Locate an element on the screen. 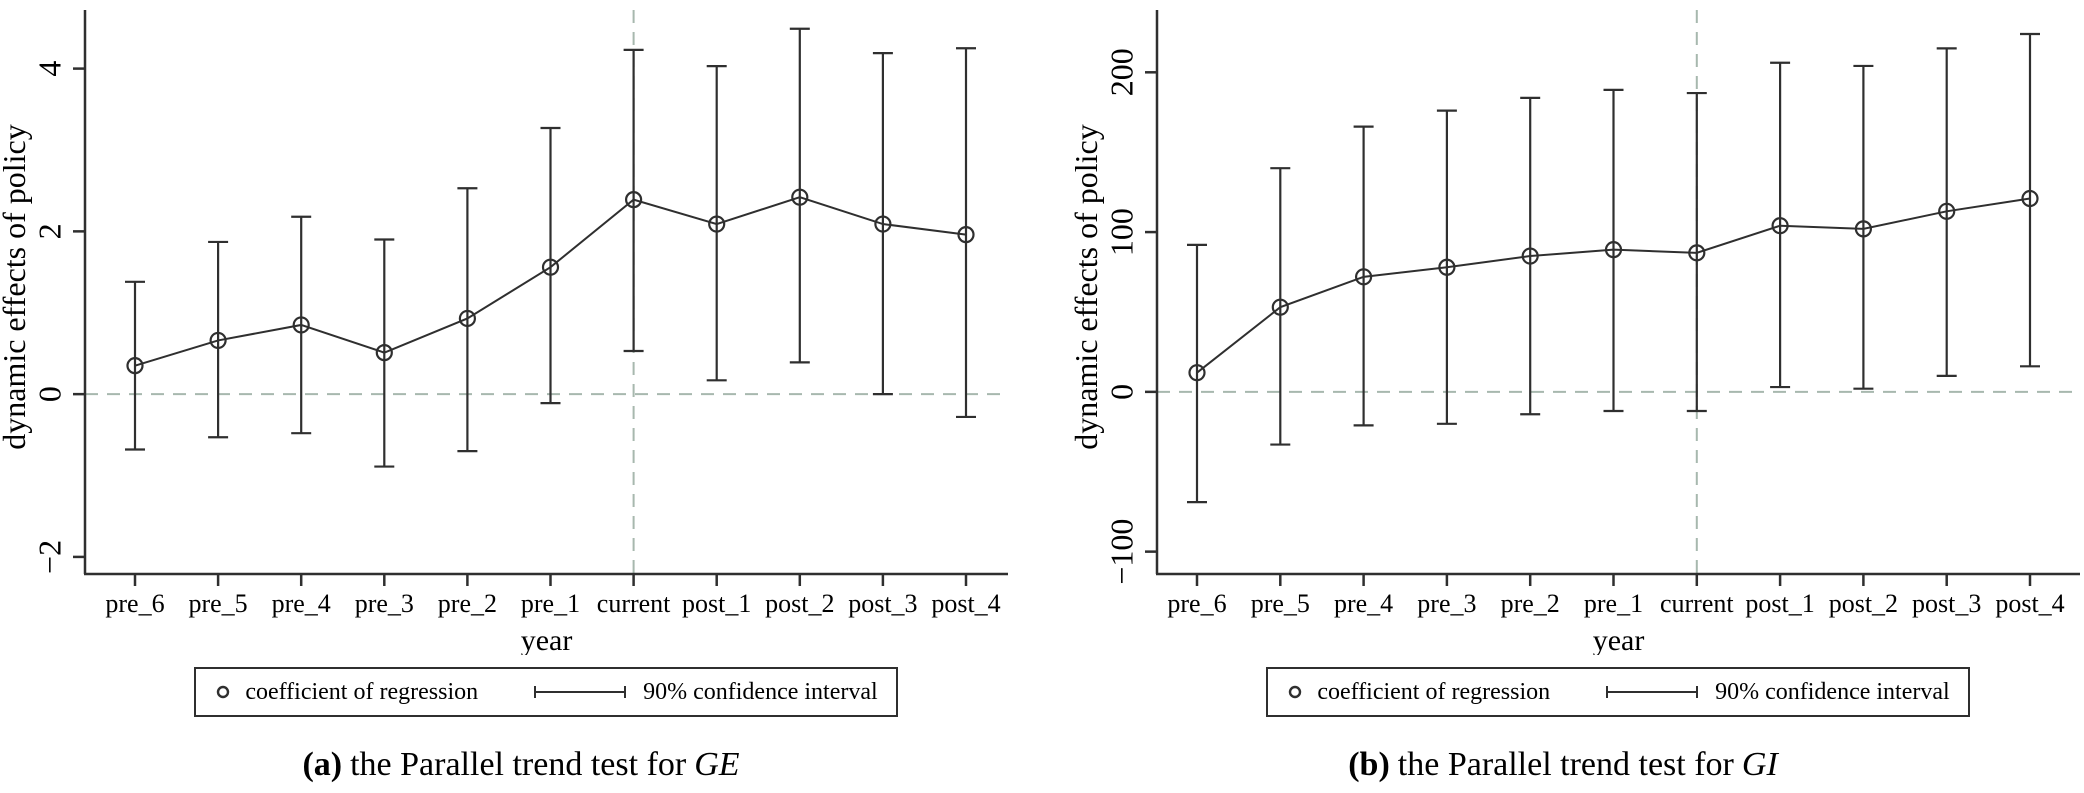  caption-b: (b) the Parallel trend test for GI is located at coordinates (1563, 765).